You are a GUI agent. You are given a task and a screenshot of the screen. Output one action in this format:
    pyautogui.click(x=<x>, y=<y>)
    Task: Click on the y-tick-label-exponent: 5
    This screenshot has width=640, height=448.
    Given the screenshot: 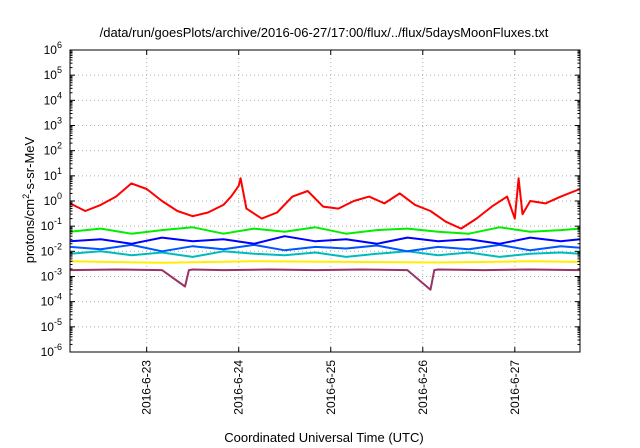 What is the action you would take?
    pyautogui.click(x=59, y=70)
    